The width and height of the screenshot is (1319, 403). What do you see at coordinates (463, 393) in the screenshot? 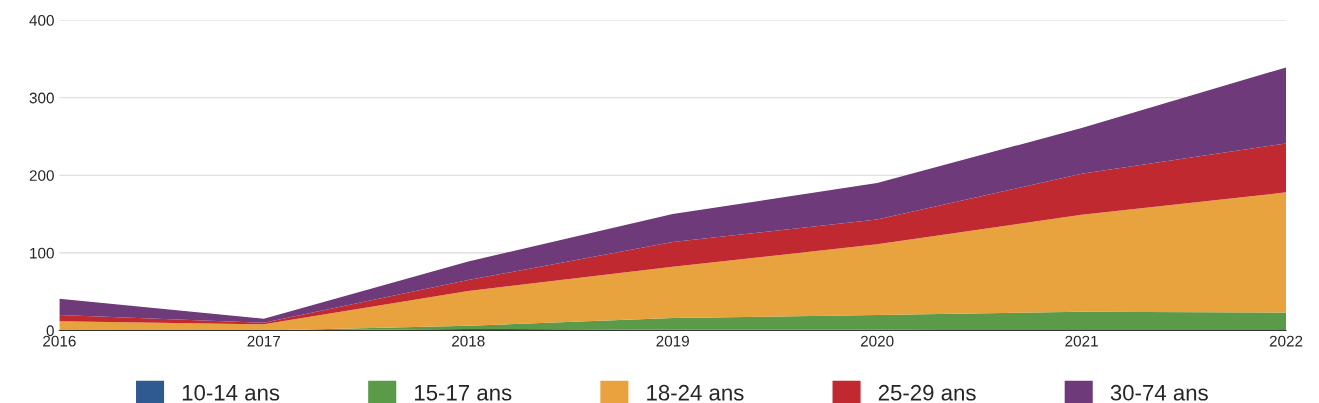
I see `legend-label: 15-17 ans` at bounding box center [463, 393].